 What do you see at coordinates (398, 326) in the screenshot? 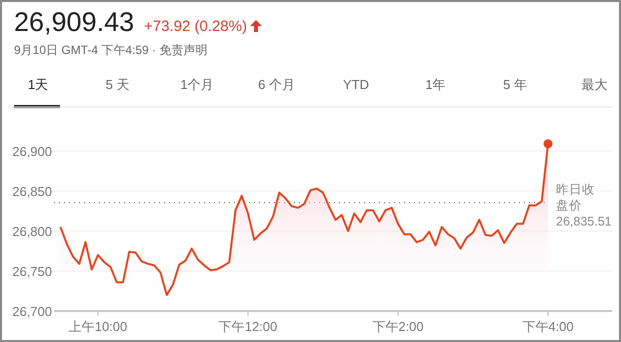
I see `x-tick-label: 下午2:00` at bounding box center [398, 326].